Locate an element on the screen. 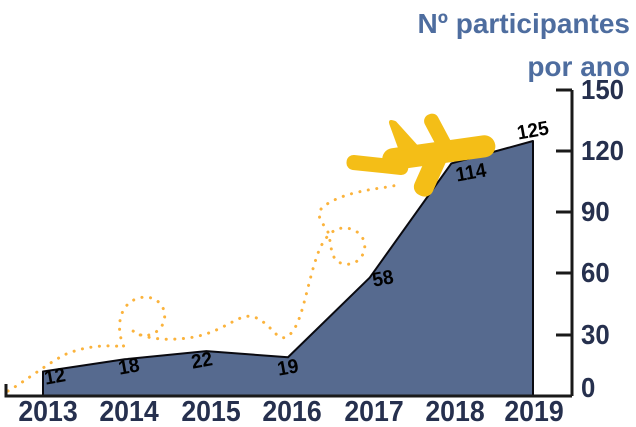 This screenshot has height=427, width=636. chart-title-line1: Nº participantes is located at coordinates (523, 23).